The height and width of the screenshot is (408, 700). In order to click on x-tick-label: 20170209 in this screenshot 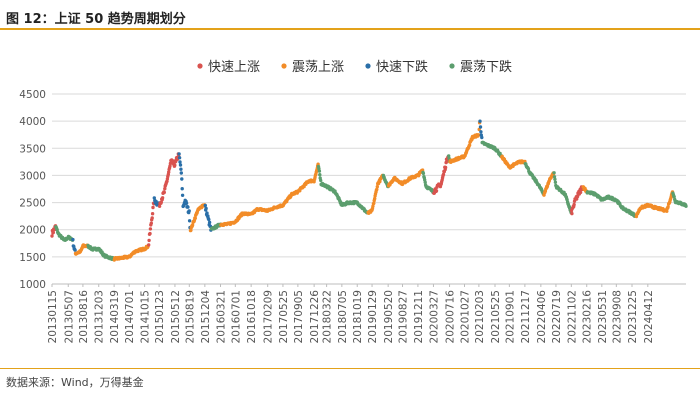, I will do `click(269, 316)`.